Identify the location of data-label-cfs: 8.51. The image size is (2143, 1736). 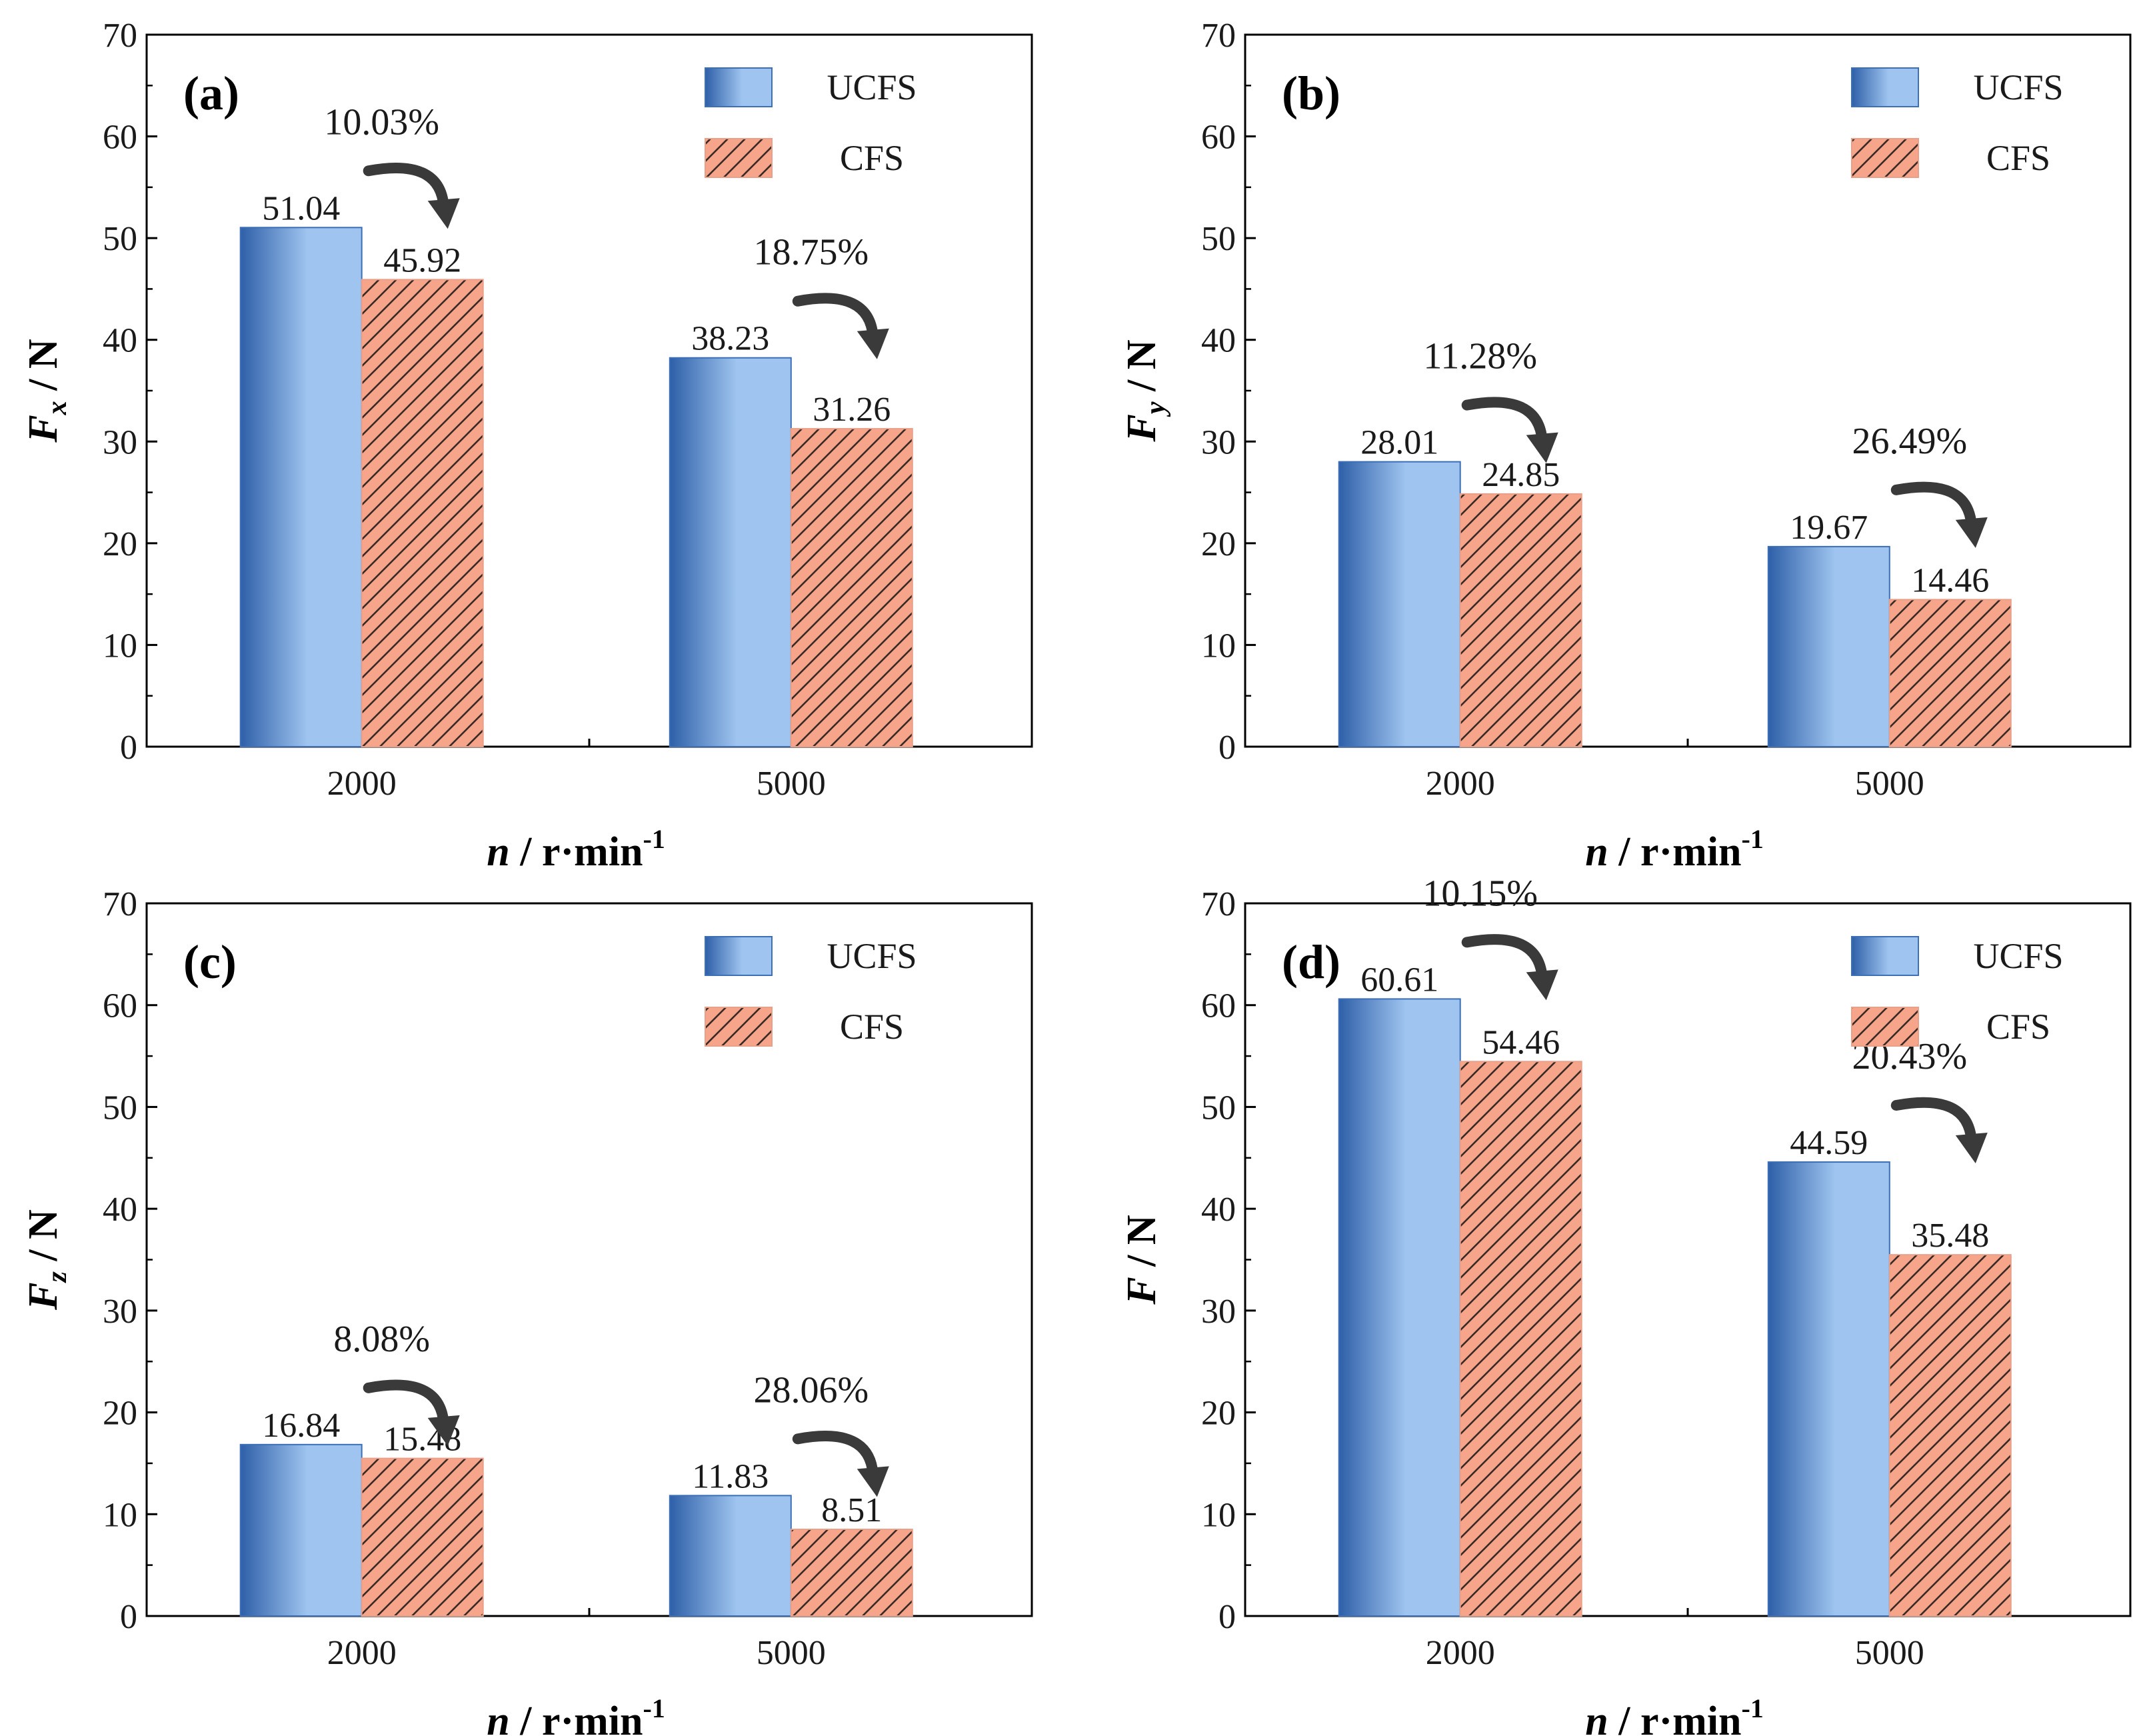
(851, 1510).